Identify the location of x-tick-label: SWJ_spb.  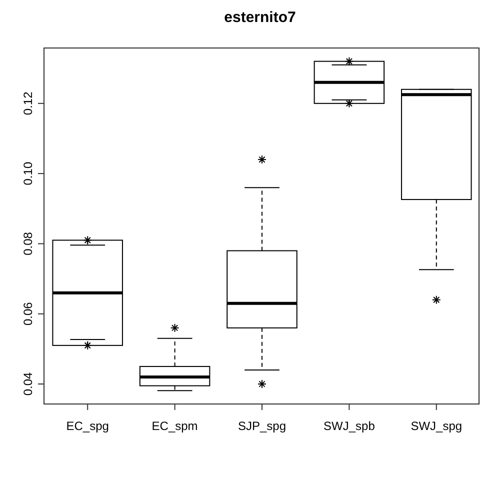
(350, 426).